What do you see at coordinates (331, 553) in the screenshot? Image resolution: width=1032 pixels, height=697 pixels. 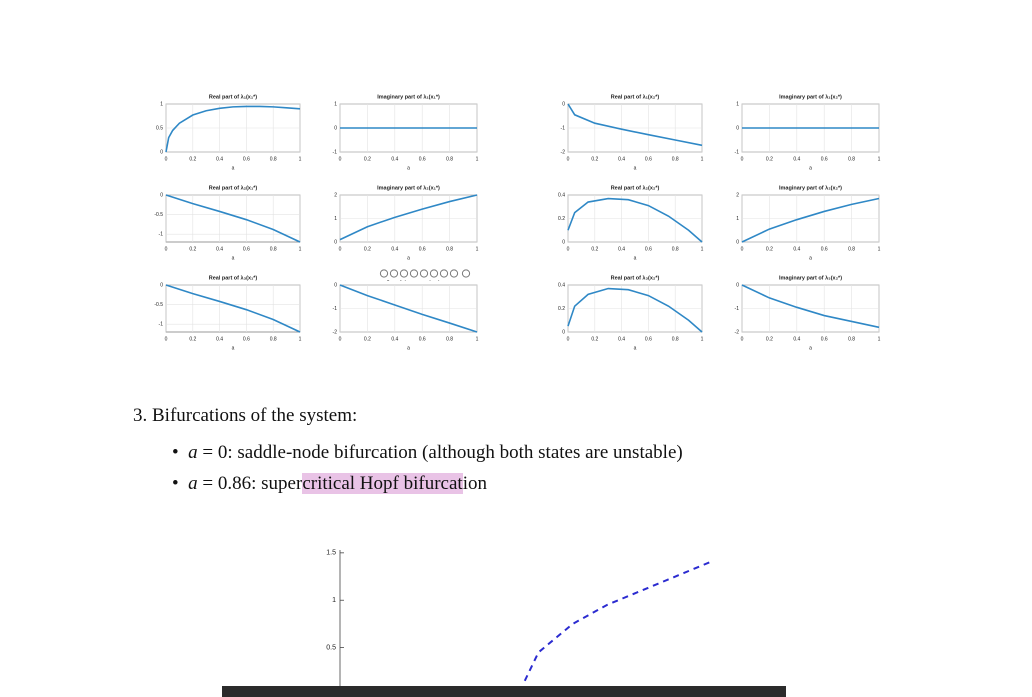 I see `y-tick-label: 1.5` at bounding box center [331, 553].